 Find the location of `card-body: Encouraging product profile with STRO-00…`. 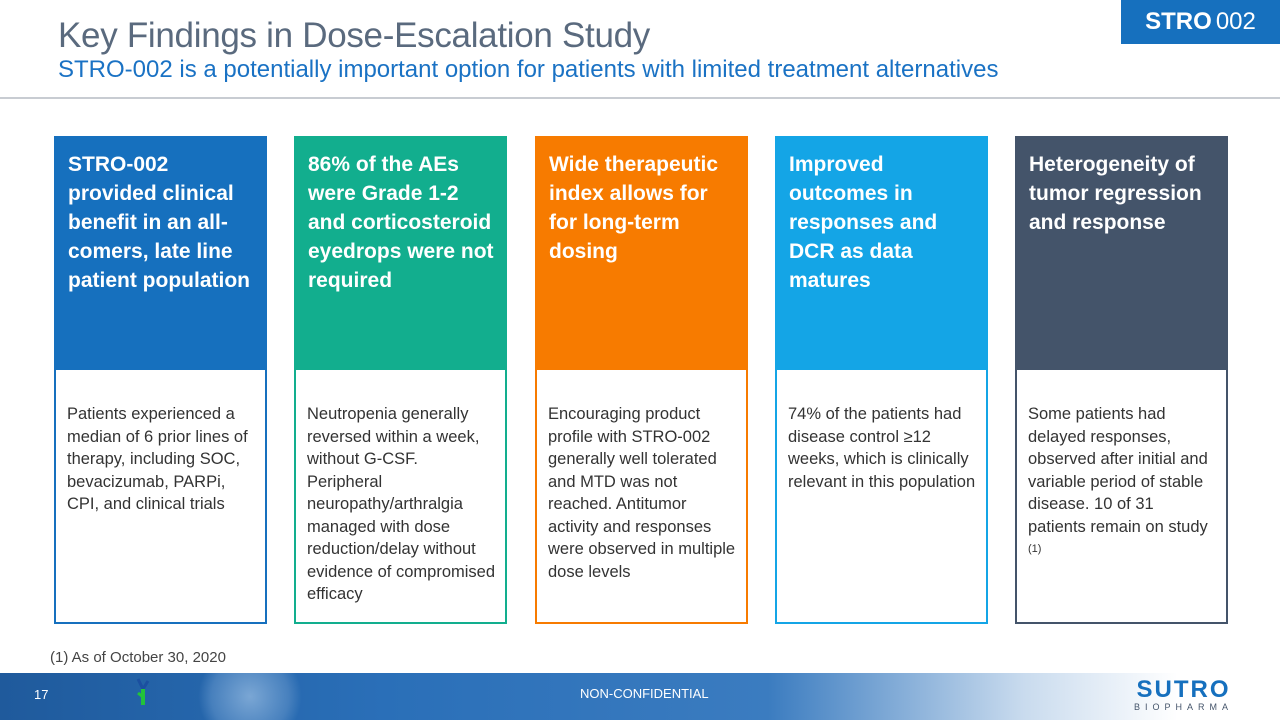

card-body: Encouraging product profile with STRO-00… is located at coordinates (642, 493).